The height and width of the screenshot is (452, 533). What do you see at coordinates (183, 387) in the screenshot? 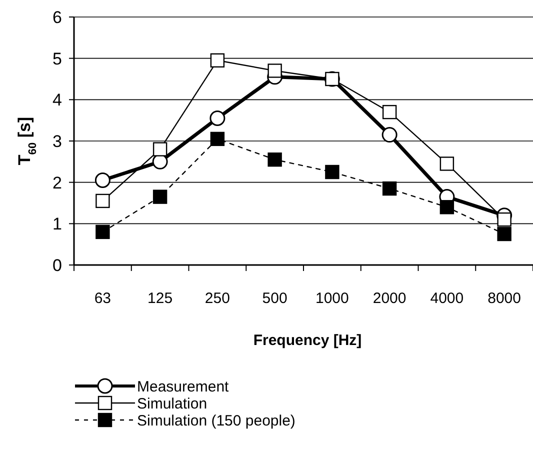
I see `legend-label: Measurement` at bounding box center [183, 387].